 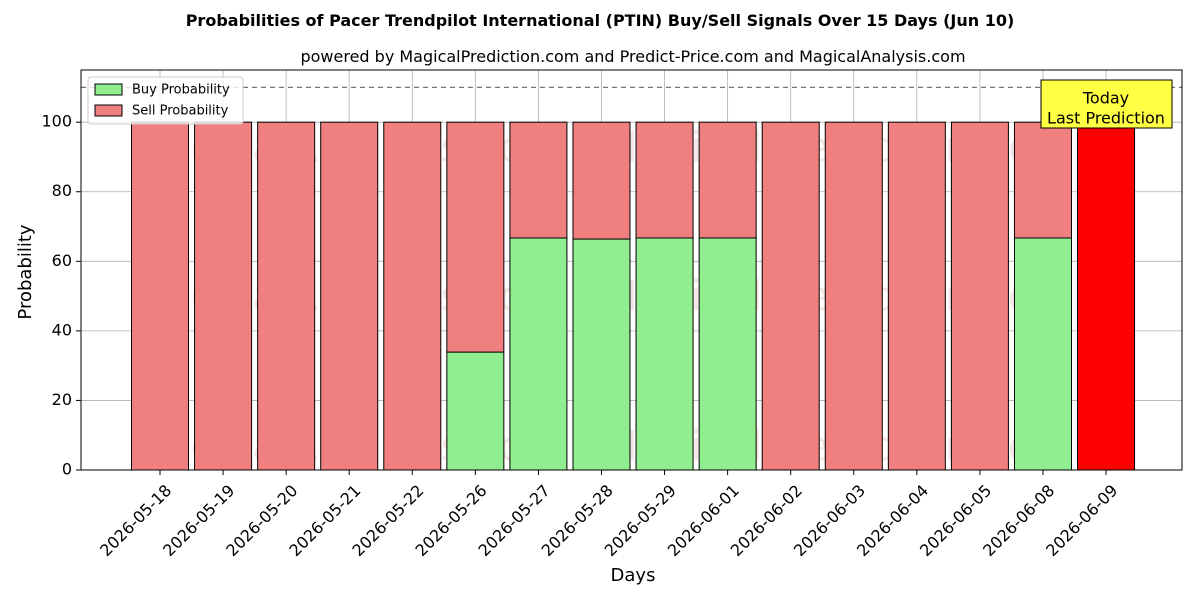 I want to click on legend-label-0: Buy Probability, so click(x=181, y=90).